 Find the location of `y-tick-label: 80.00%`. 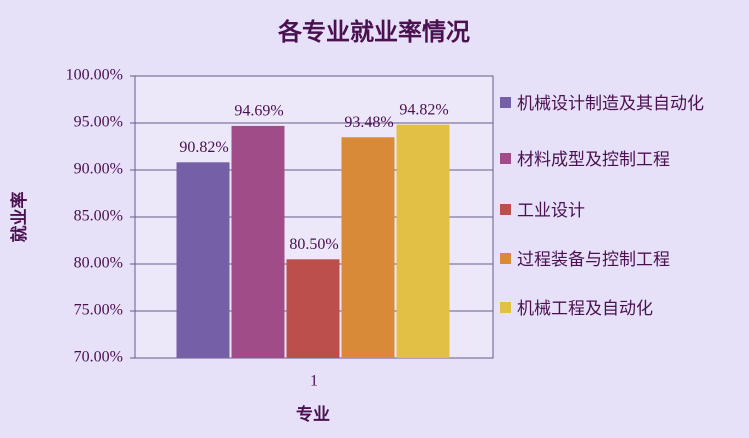

y-tick-label: 80.00% is located at coordinates (98, 263).